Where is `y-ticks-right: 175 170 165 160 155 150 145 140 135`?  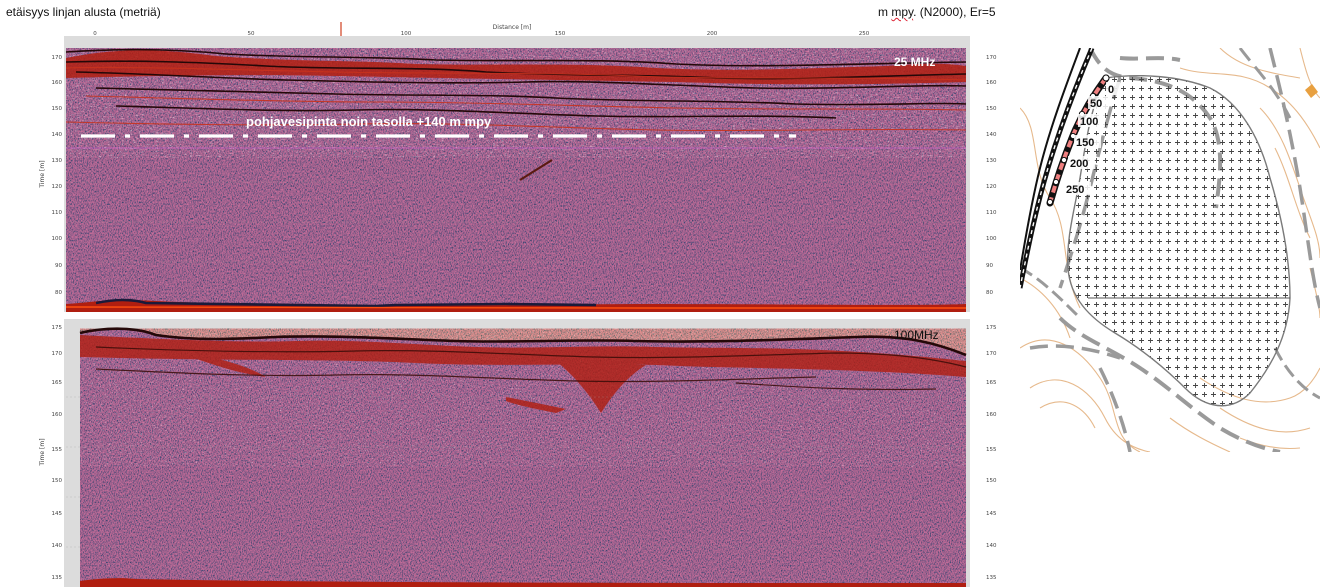 y-ticks-right: 175 170 165 160 155 150 145 140 135 is located at coordinates (991, 453).